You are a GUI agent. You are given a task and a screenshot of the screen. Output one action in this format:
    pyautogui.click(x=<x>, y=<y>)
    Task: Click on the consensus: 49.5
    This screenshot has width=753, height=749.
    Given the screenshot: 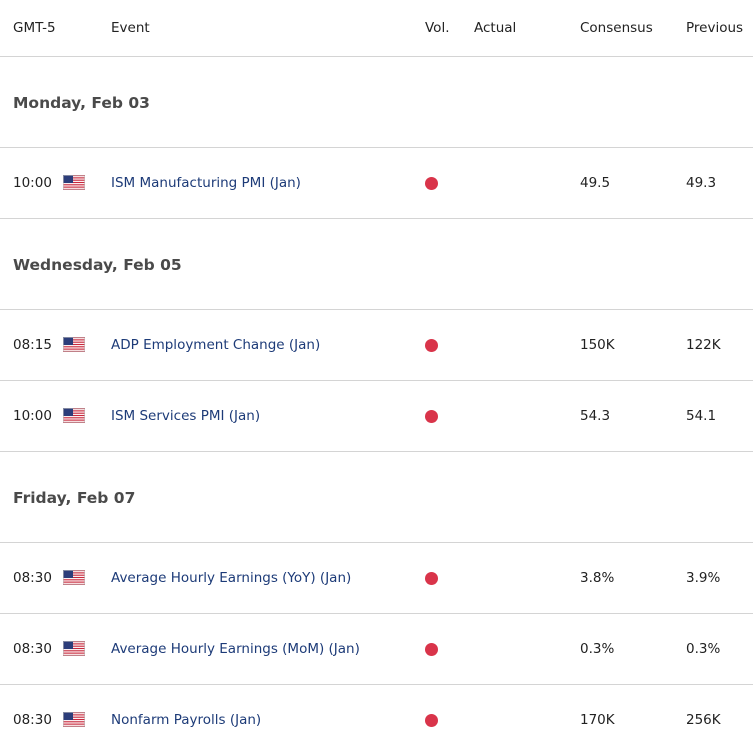 What is the action you would take?
    pyautogui.click(x=595, y=183)
    